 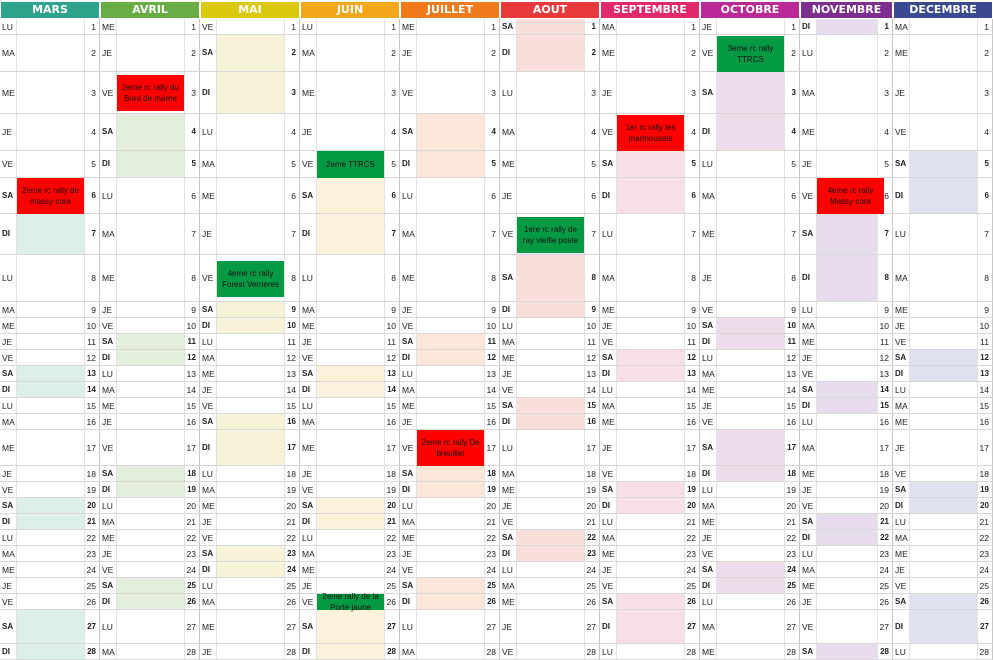 What do you see at coordinates (750, 358) in the screenshot?
I see `day-cell: LU 12` at bounding box center [750, 358].